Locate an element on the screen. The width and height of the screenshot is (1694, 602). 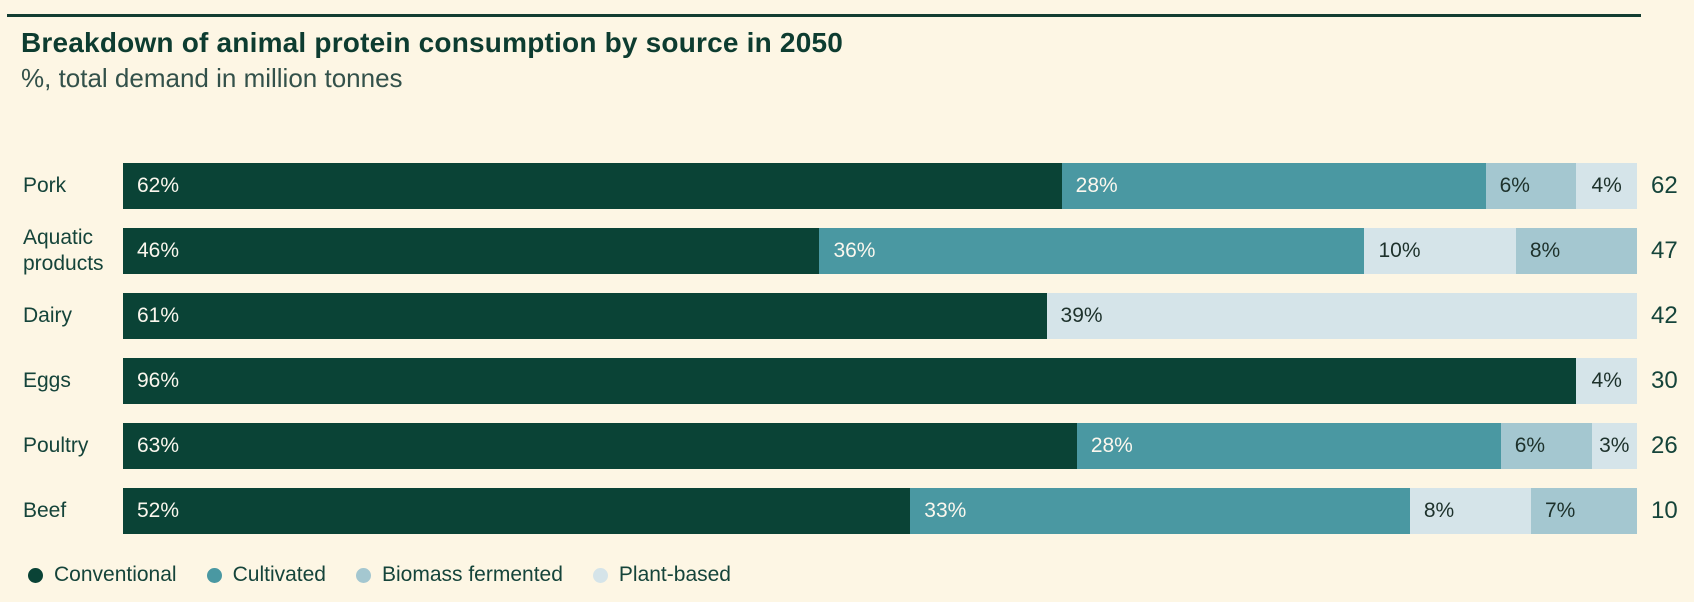
segment-value-label: 62% is located at coordinates (158, 185).